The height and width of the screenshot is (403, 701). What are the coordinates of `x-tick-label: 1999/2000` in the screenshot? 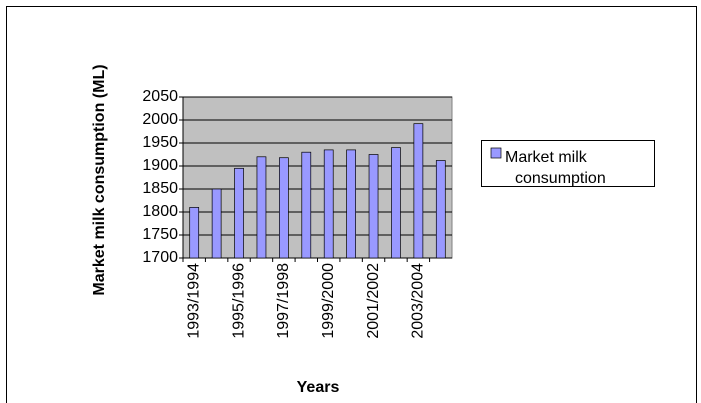 It's located at (328, 301).